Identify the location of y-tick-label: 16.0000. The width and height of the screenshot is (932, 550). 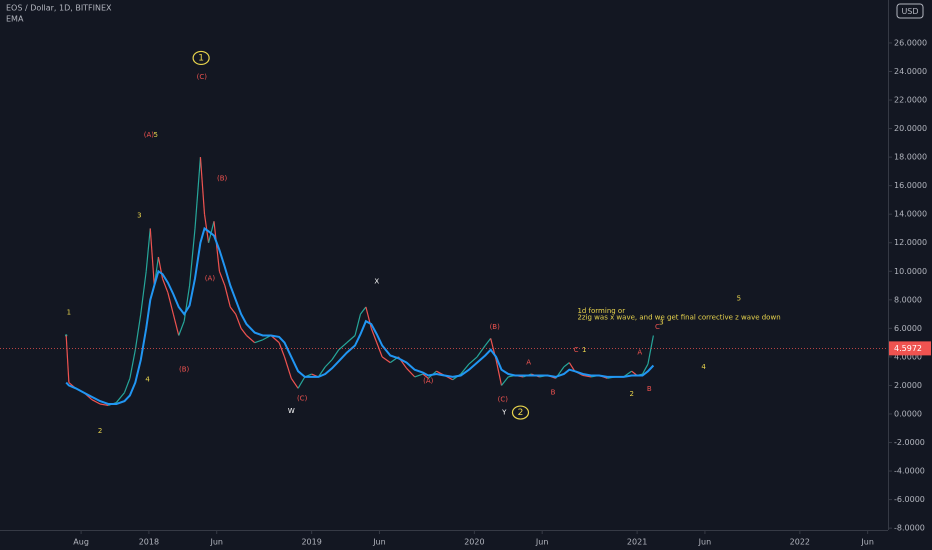
(910, 185).